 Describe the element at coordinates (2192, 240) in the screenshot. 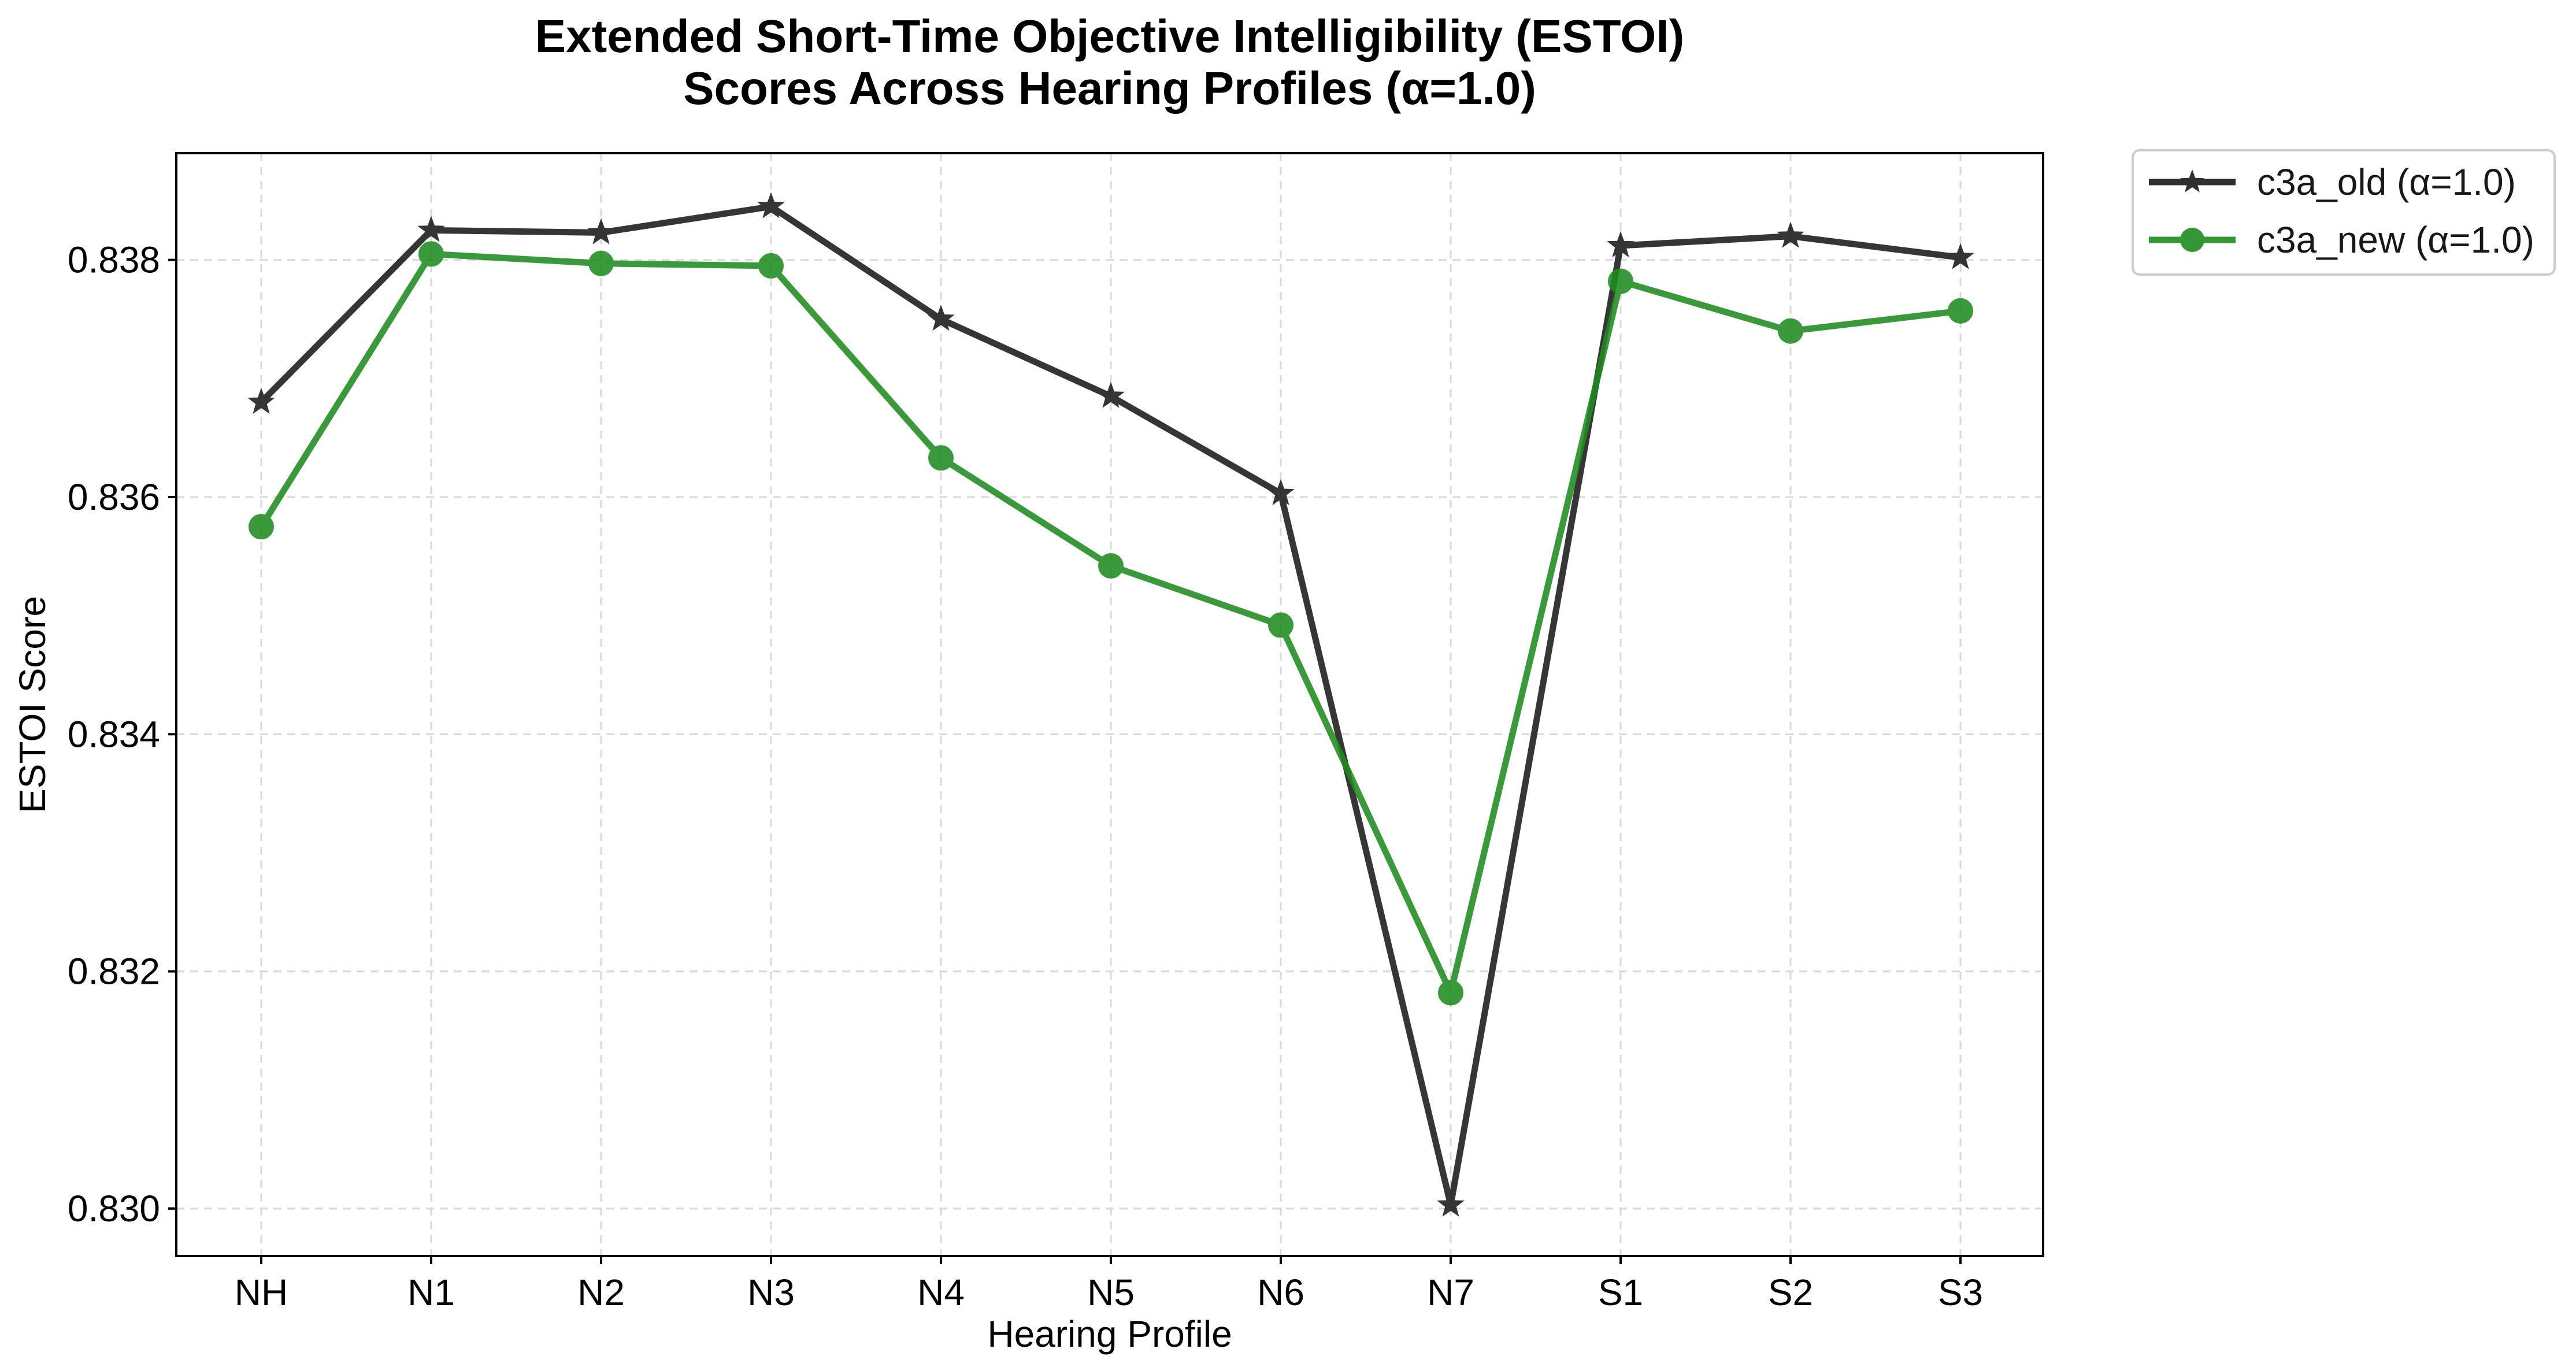

I see `legend-circle-icon` at that location.